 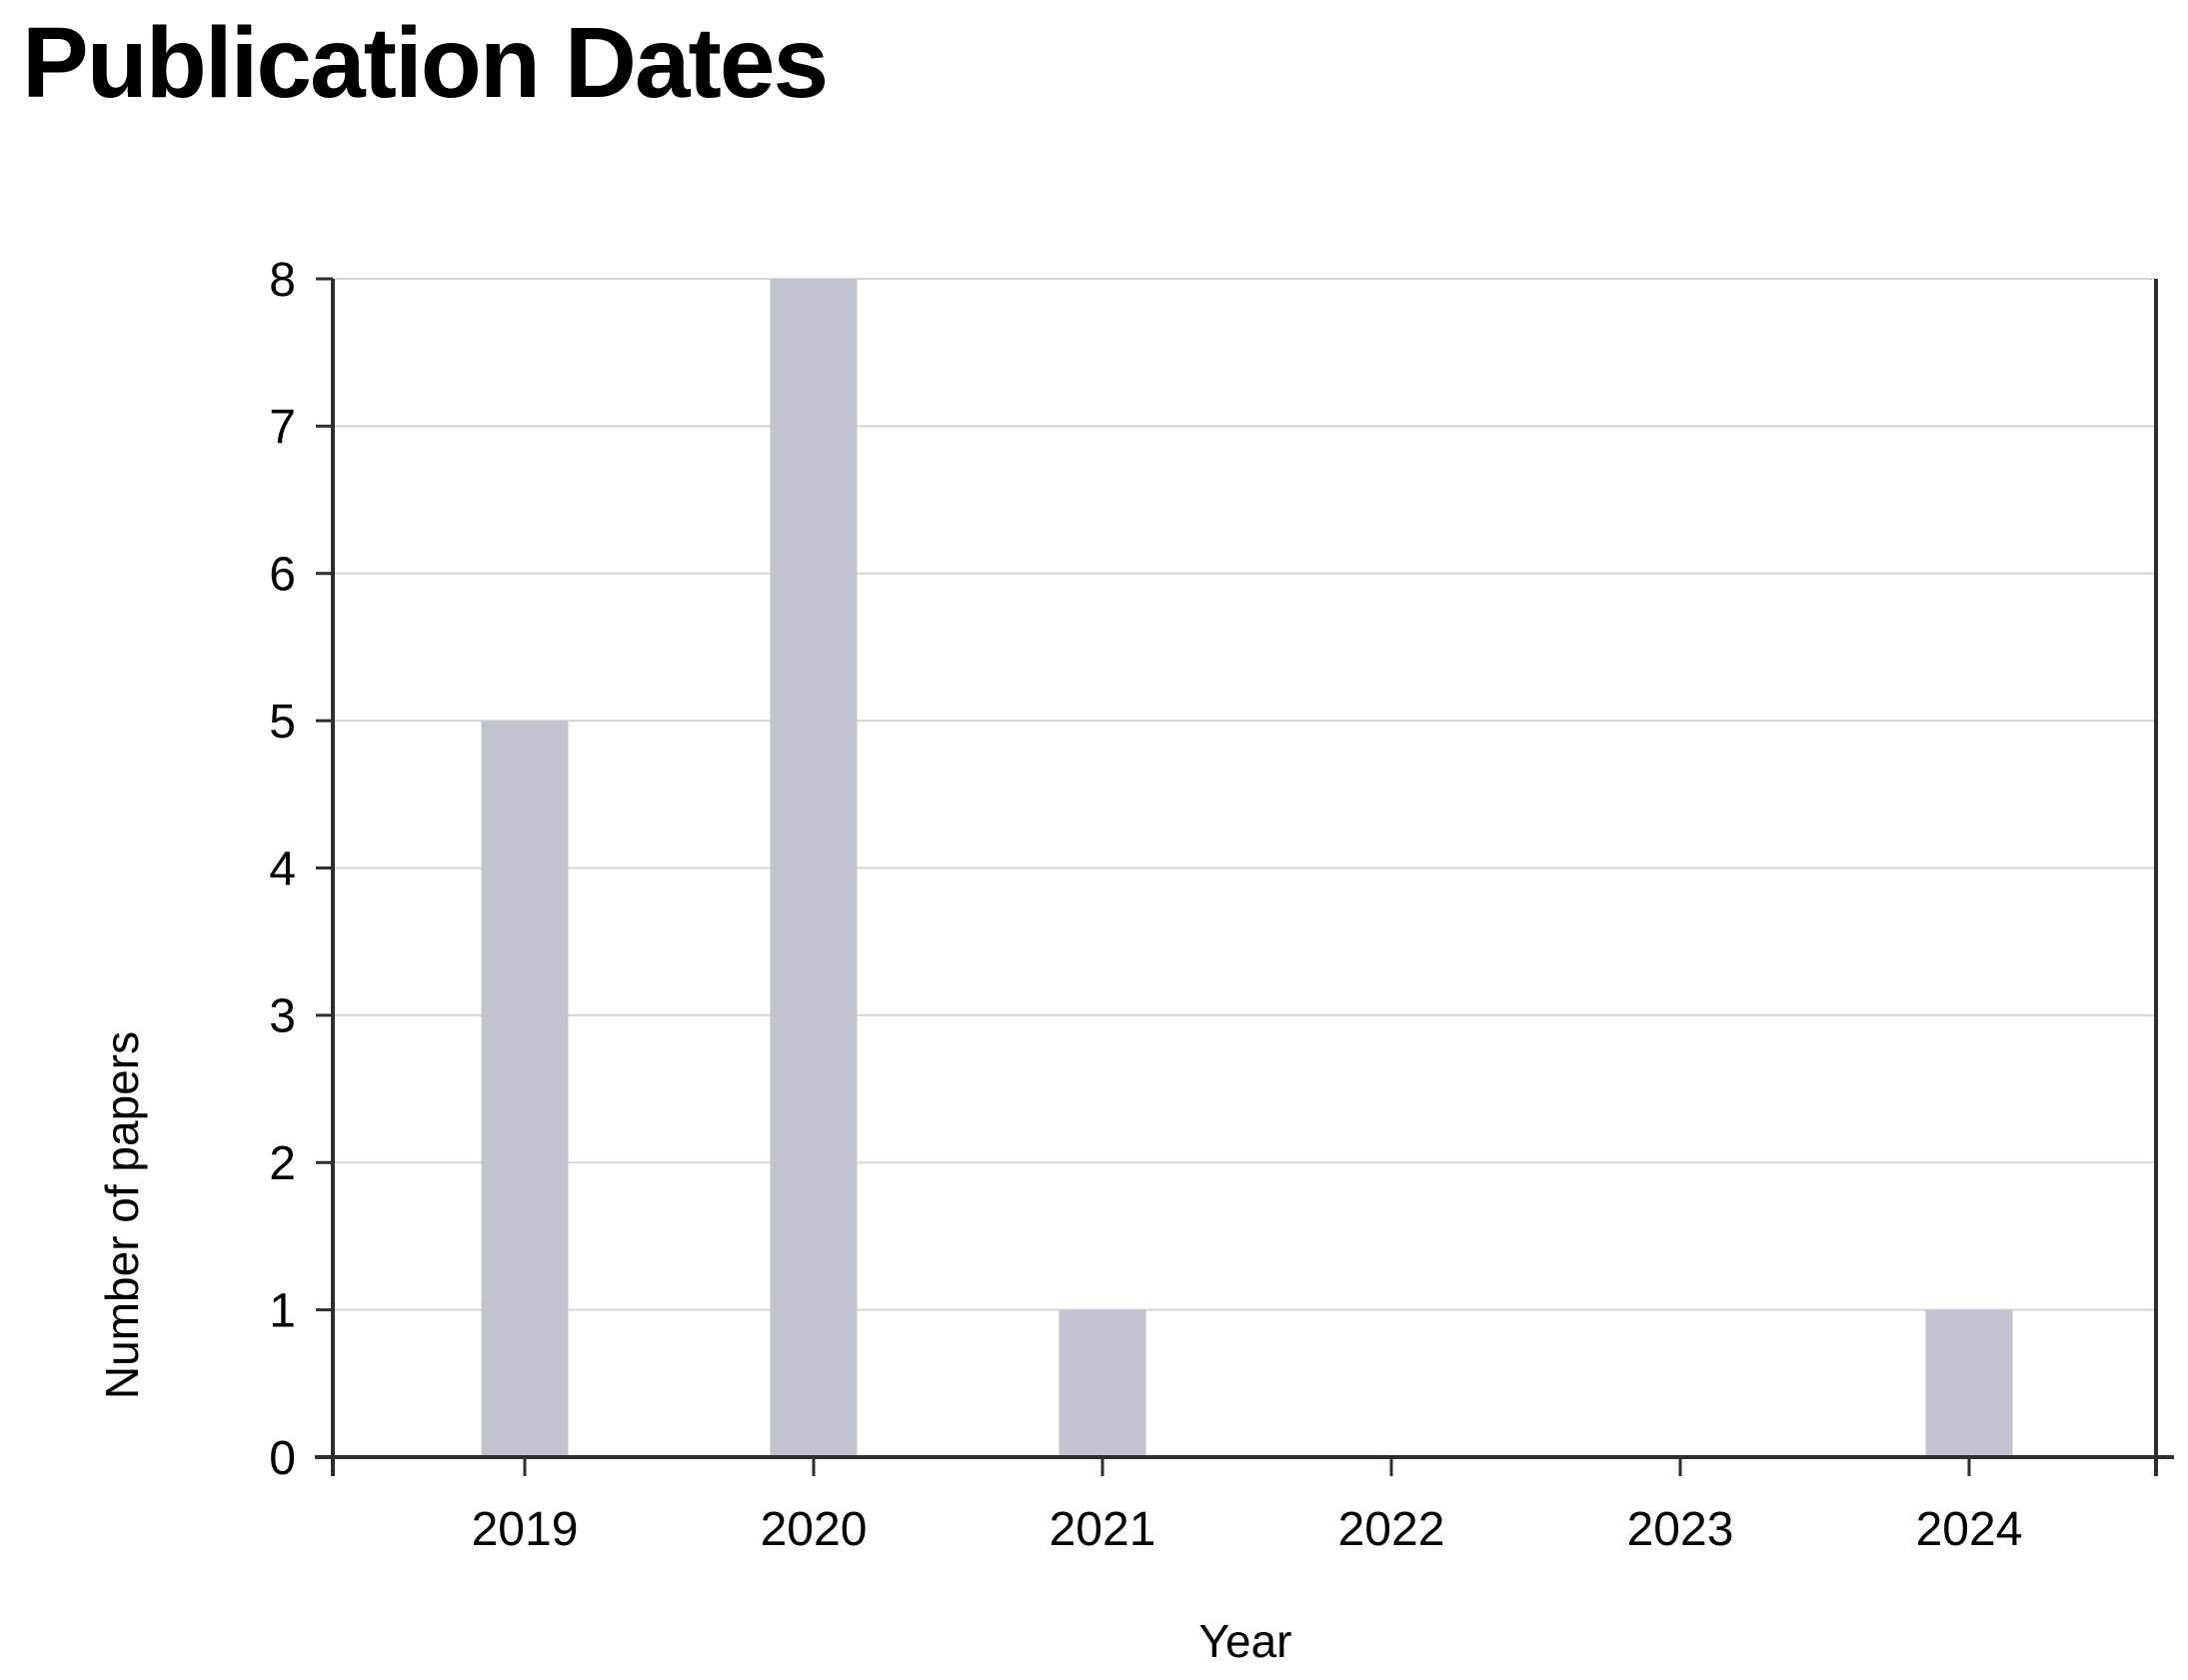 What do you see at coordinates (1391, 1529) in the screenshot?
I see `x-tick-label: 2022` at bounding box center [1391, 1529].